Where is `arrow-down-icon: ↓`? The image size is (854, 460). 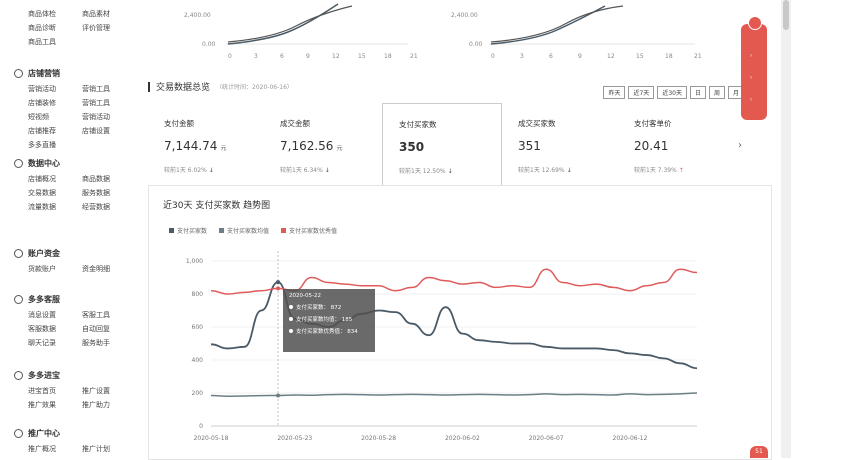
arrow-down-icon: ↓ is located at coordinates (569, 170).